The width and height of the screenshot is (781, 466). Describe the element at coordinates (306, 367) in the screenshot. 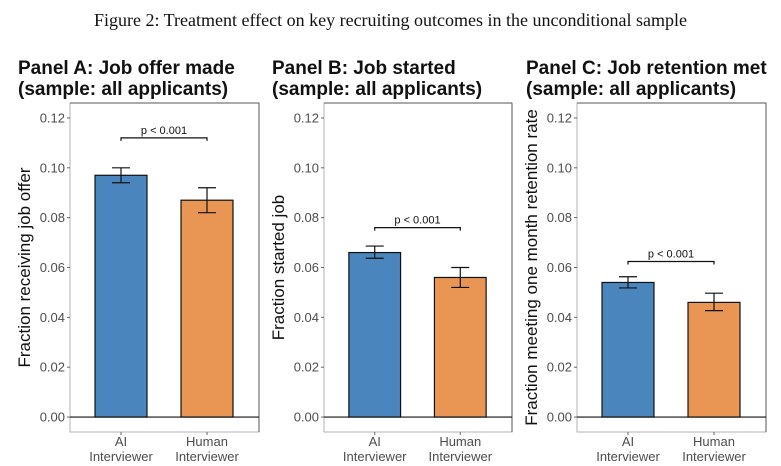

I see `panel-b-ytick-label: 0.02` at that location.